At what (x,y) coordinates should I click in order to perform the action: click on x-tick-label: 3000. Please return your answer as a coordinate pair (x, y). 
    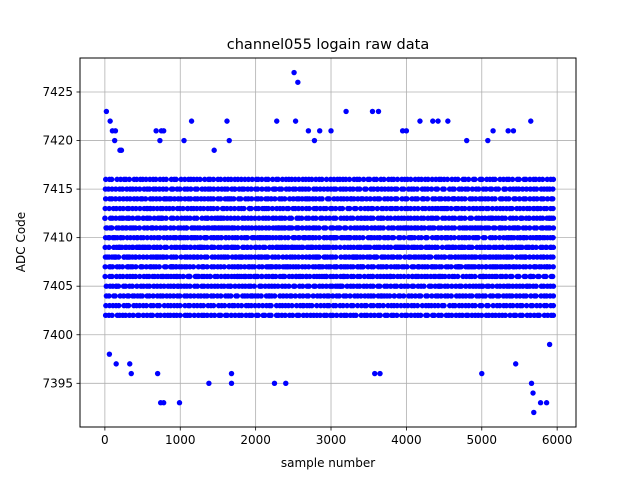
    Looking at the image, I should click on (331, 440).